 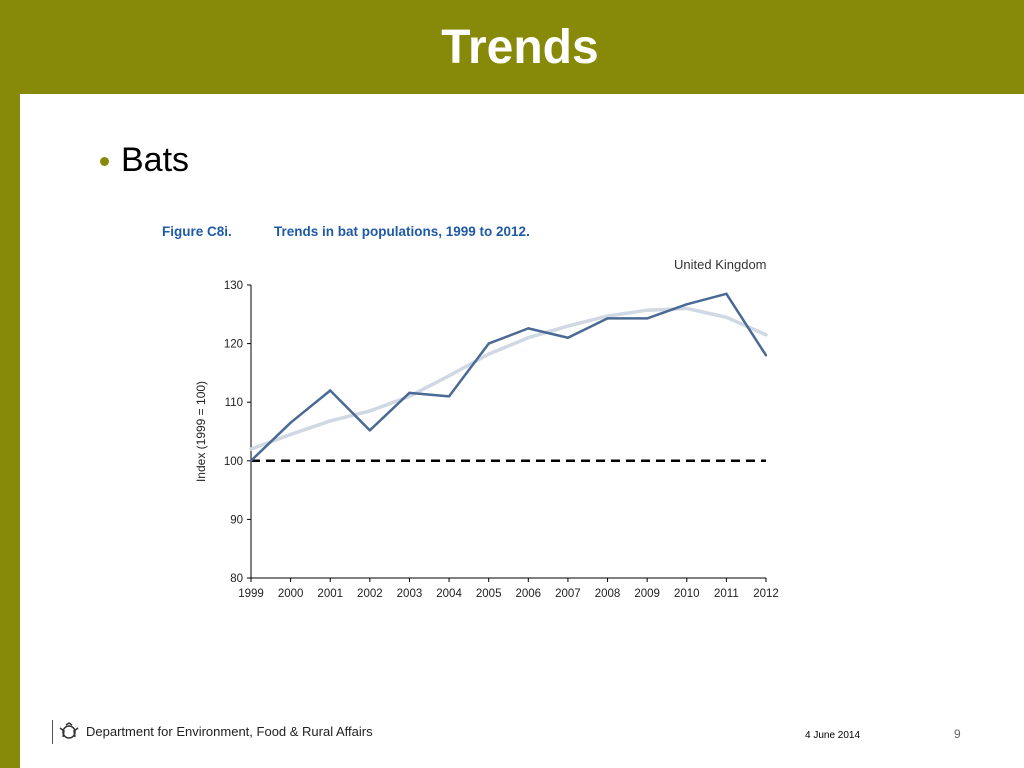 What do you see at coordinates (766, 594) in the screenshot?
I see `x-tick-label: 2012` at bounding box center [766, 594].